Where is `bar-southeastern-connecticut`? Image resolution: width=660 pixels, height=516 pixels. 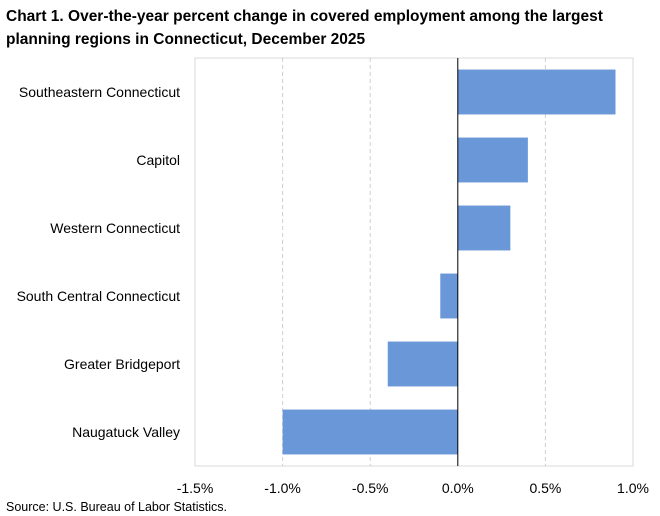
bar-southeastern-connecticut is located at coordinates (536, 92).